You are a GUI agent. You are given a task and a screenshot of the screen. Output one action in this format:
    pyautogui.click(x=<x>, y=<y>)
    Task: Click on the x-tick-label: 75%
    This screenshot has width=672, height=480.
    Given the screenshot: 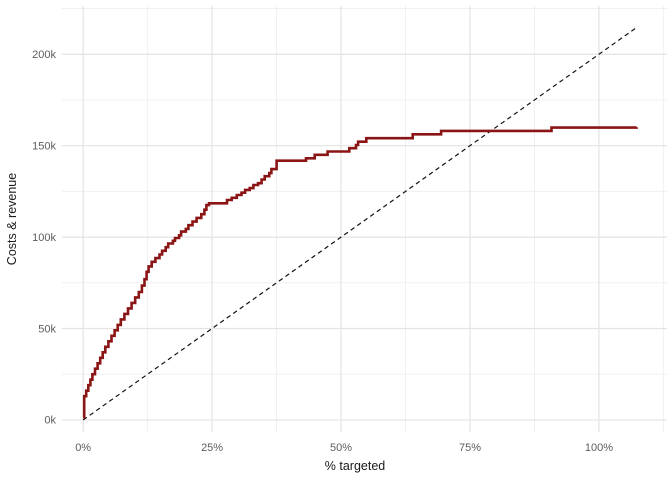 What is the action you would take?
    pyautogui.click(x=470, y=448)
    